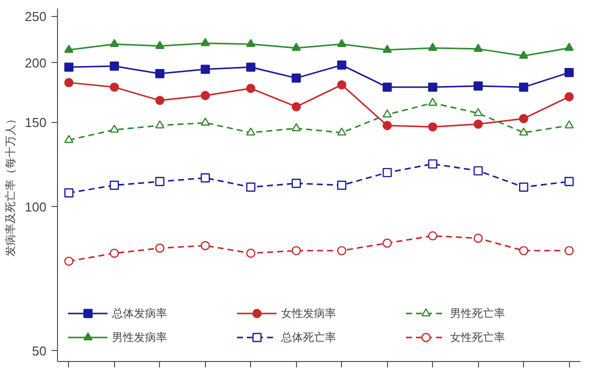 This screenshot has width=600, height=373. Describe the element at coordinates (39, 350) in the screenshot. I see `y-tick-label: 50` at that location.